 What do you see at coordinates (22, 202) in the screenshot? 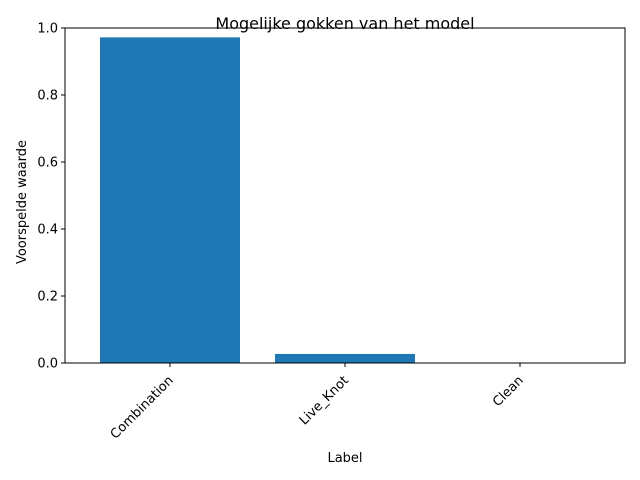
I see `y-axis-label: Voorspelde waarde` at bounding box center [22, 202].